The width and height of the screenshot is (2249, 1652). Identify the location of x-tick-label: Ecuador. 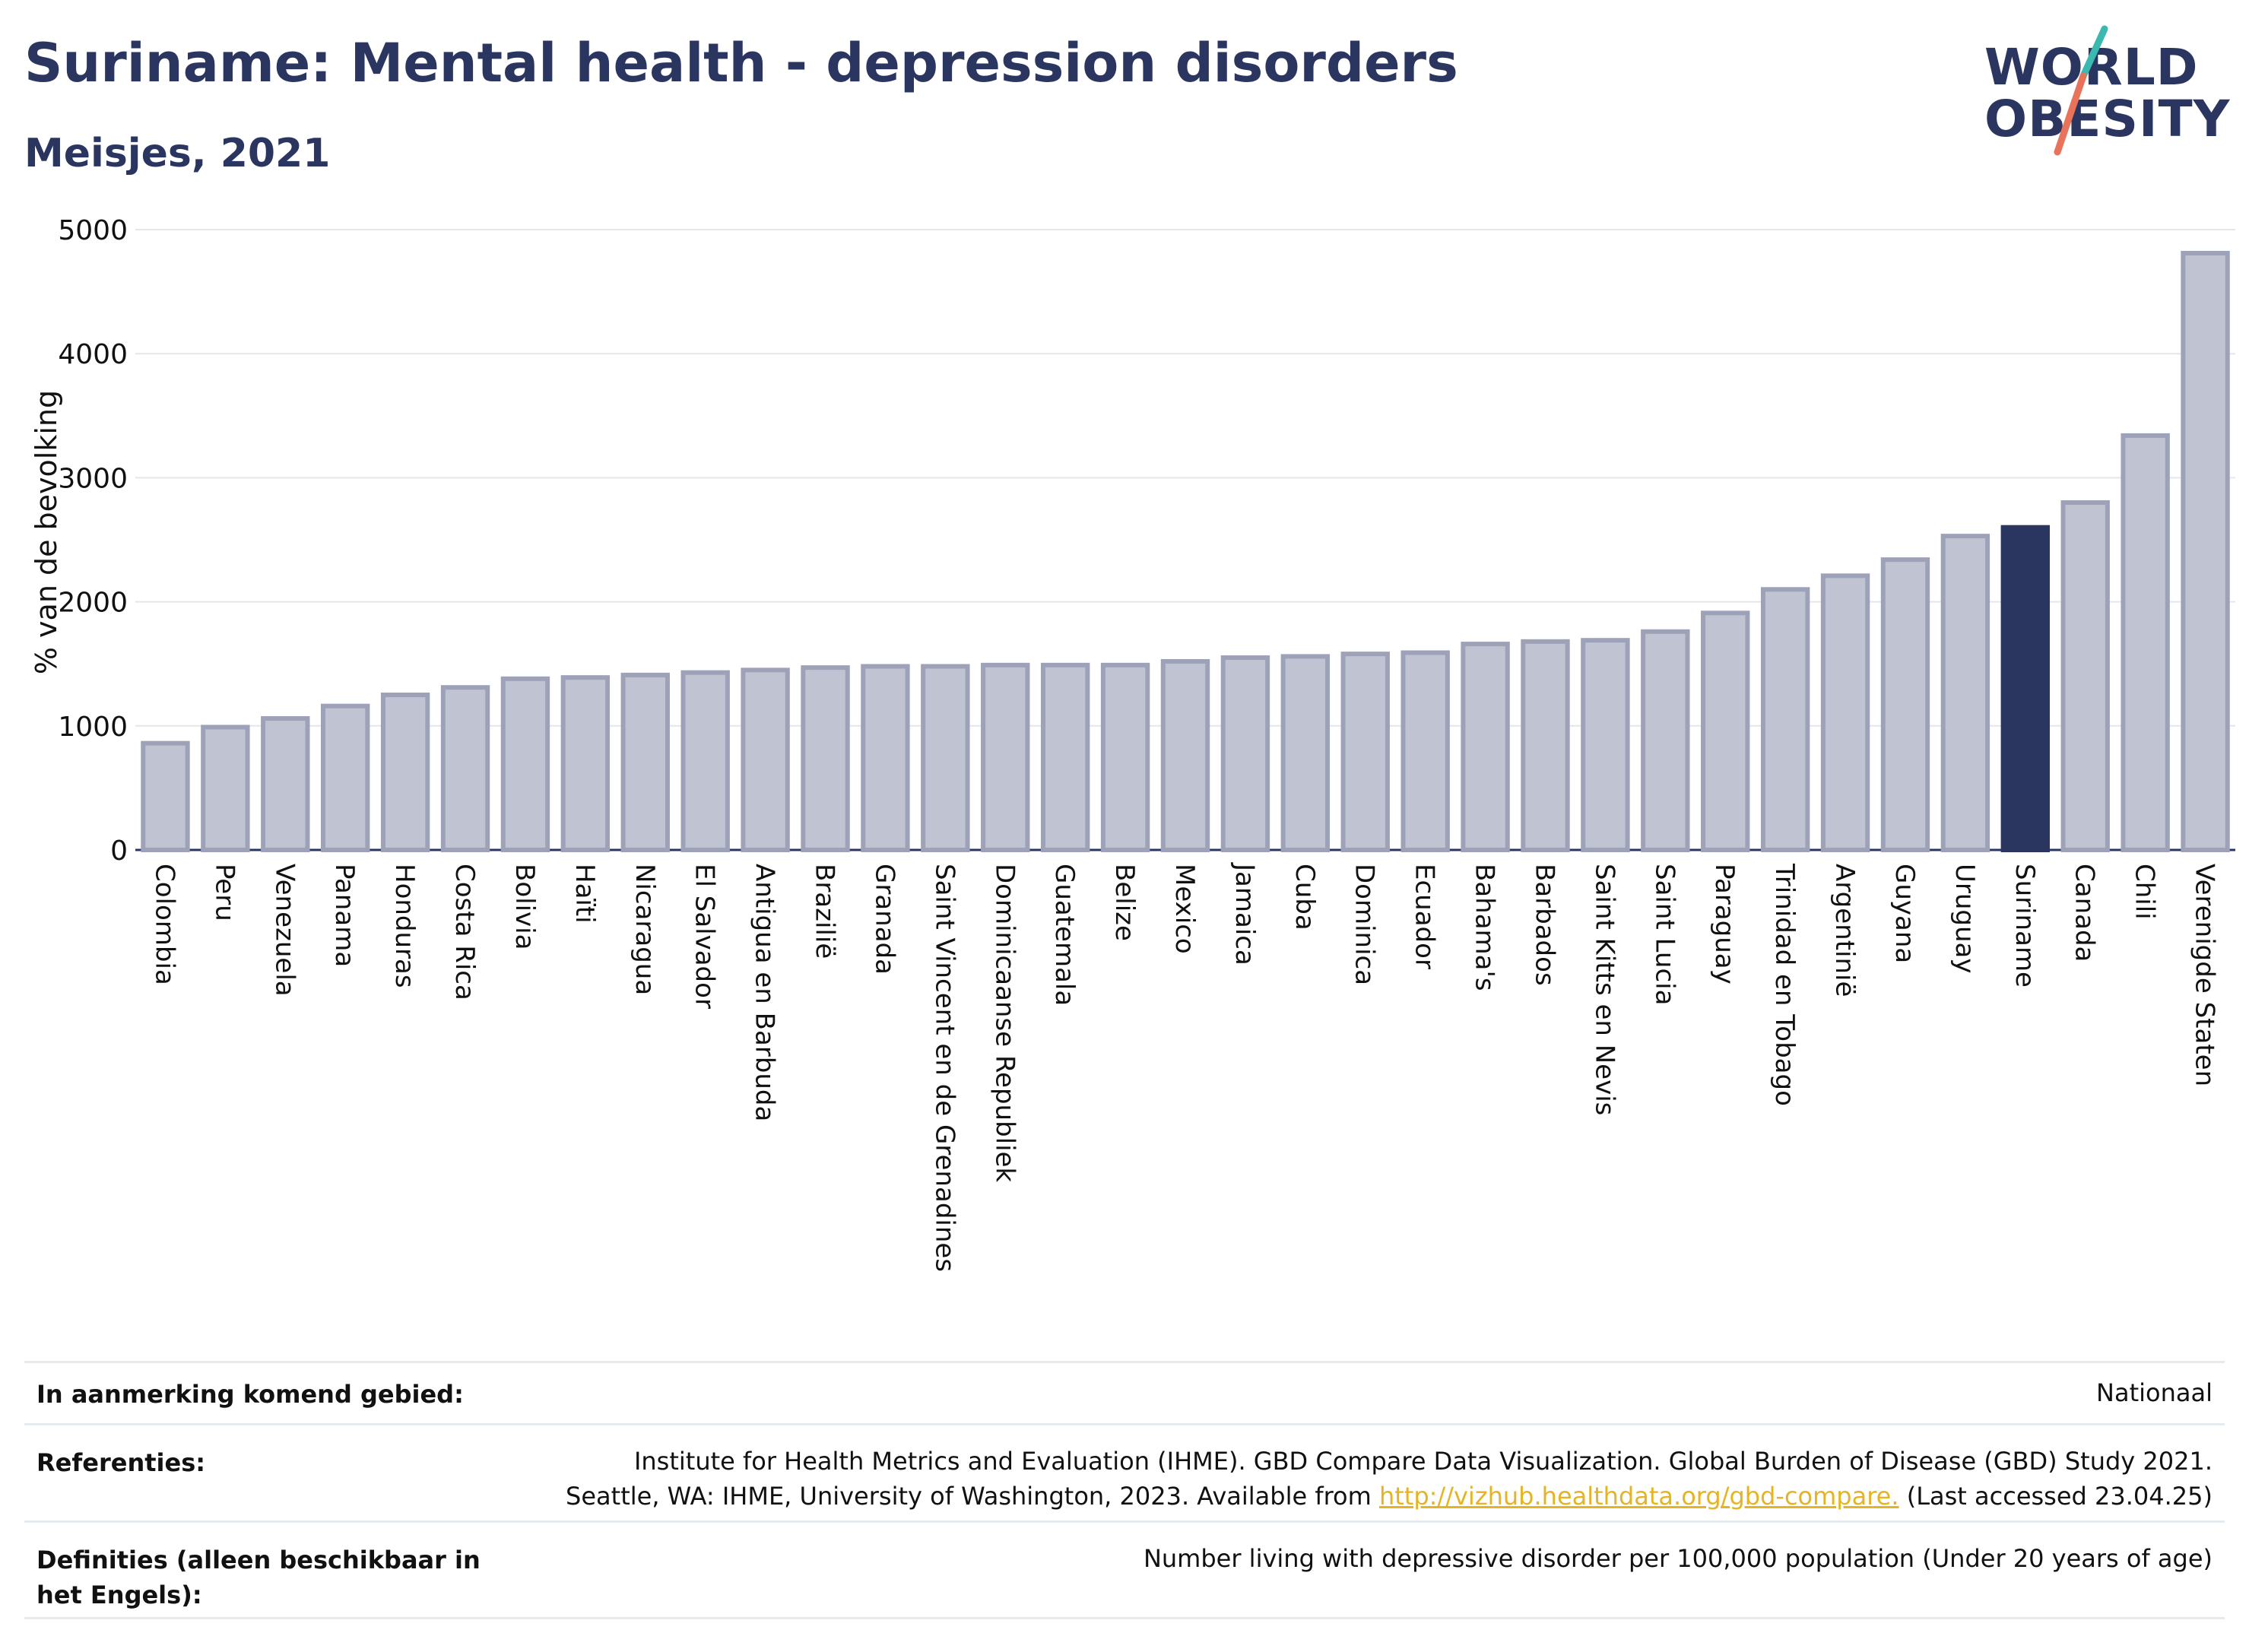
(1425, 916).